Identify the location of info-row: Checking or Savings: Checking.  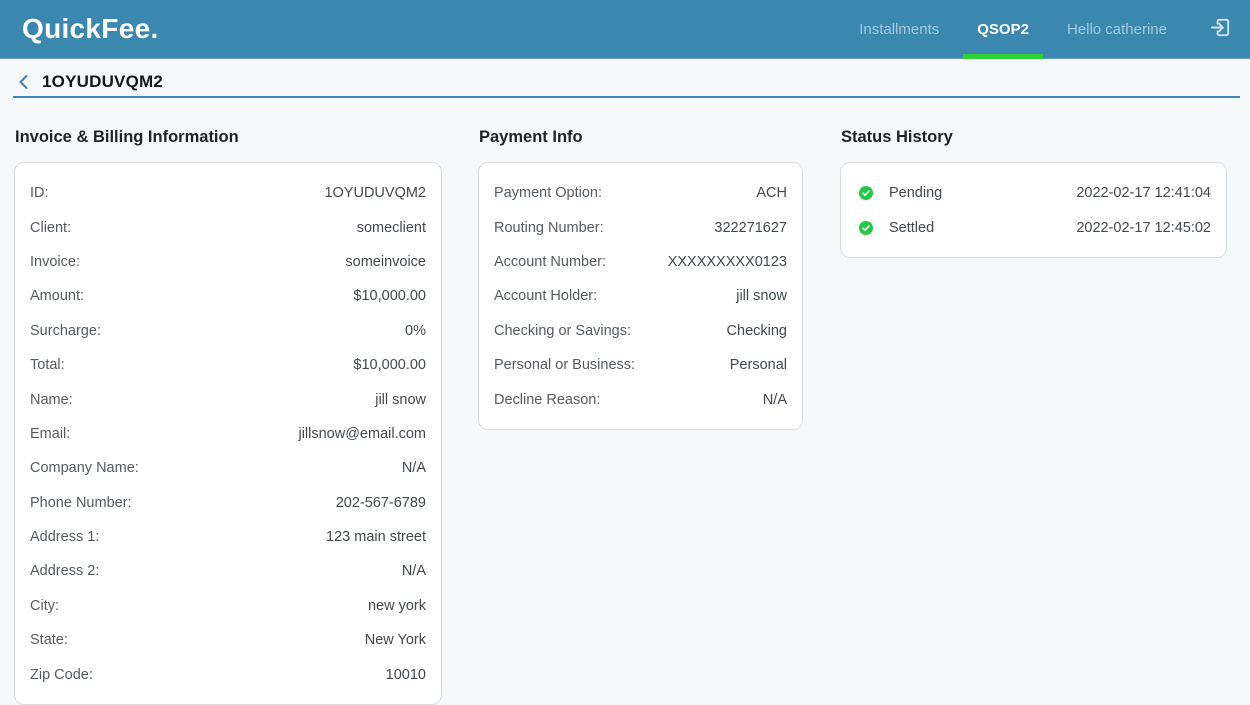
(640, 331).